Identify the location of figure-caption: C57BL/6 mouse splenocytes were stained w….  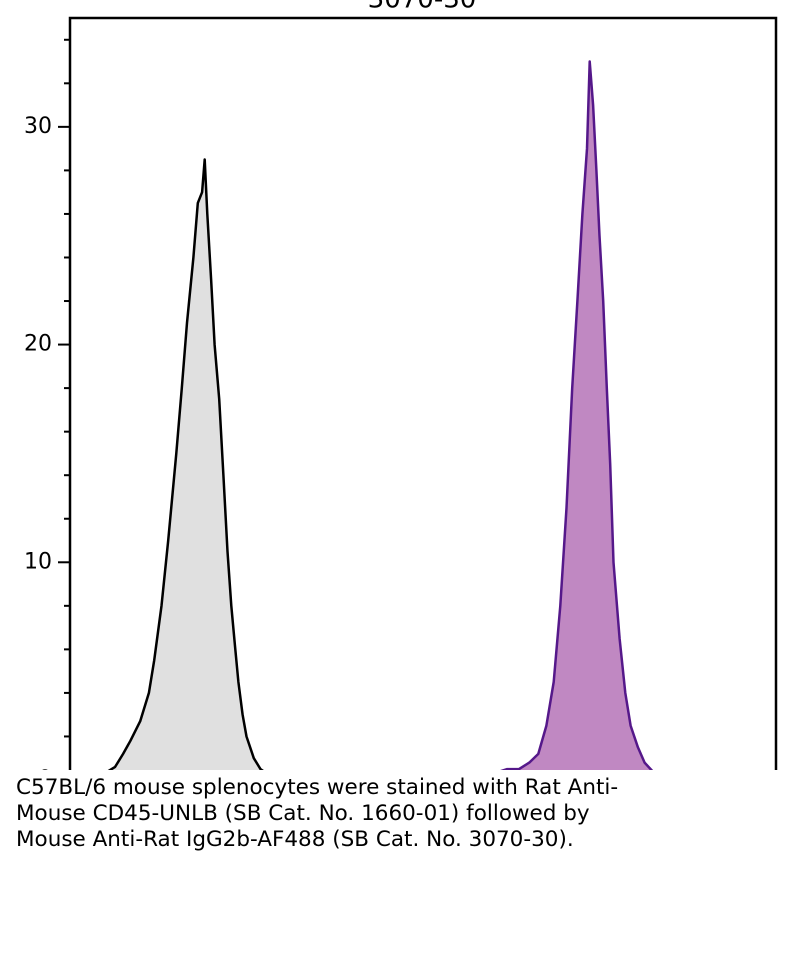
(396, 814).